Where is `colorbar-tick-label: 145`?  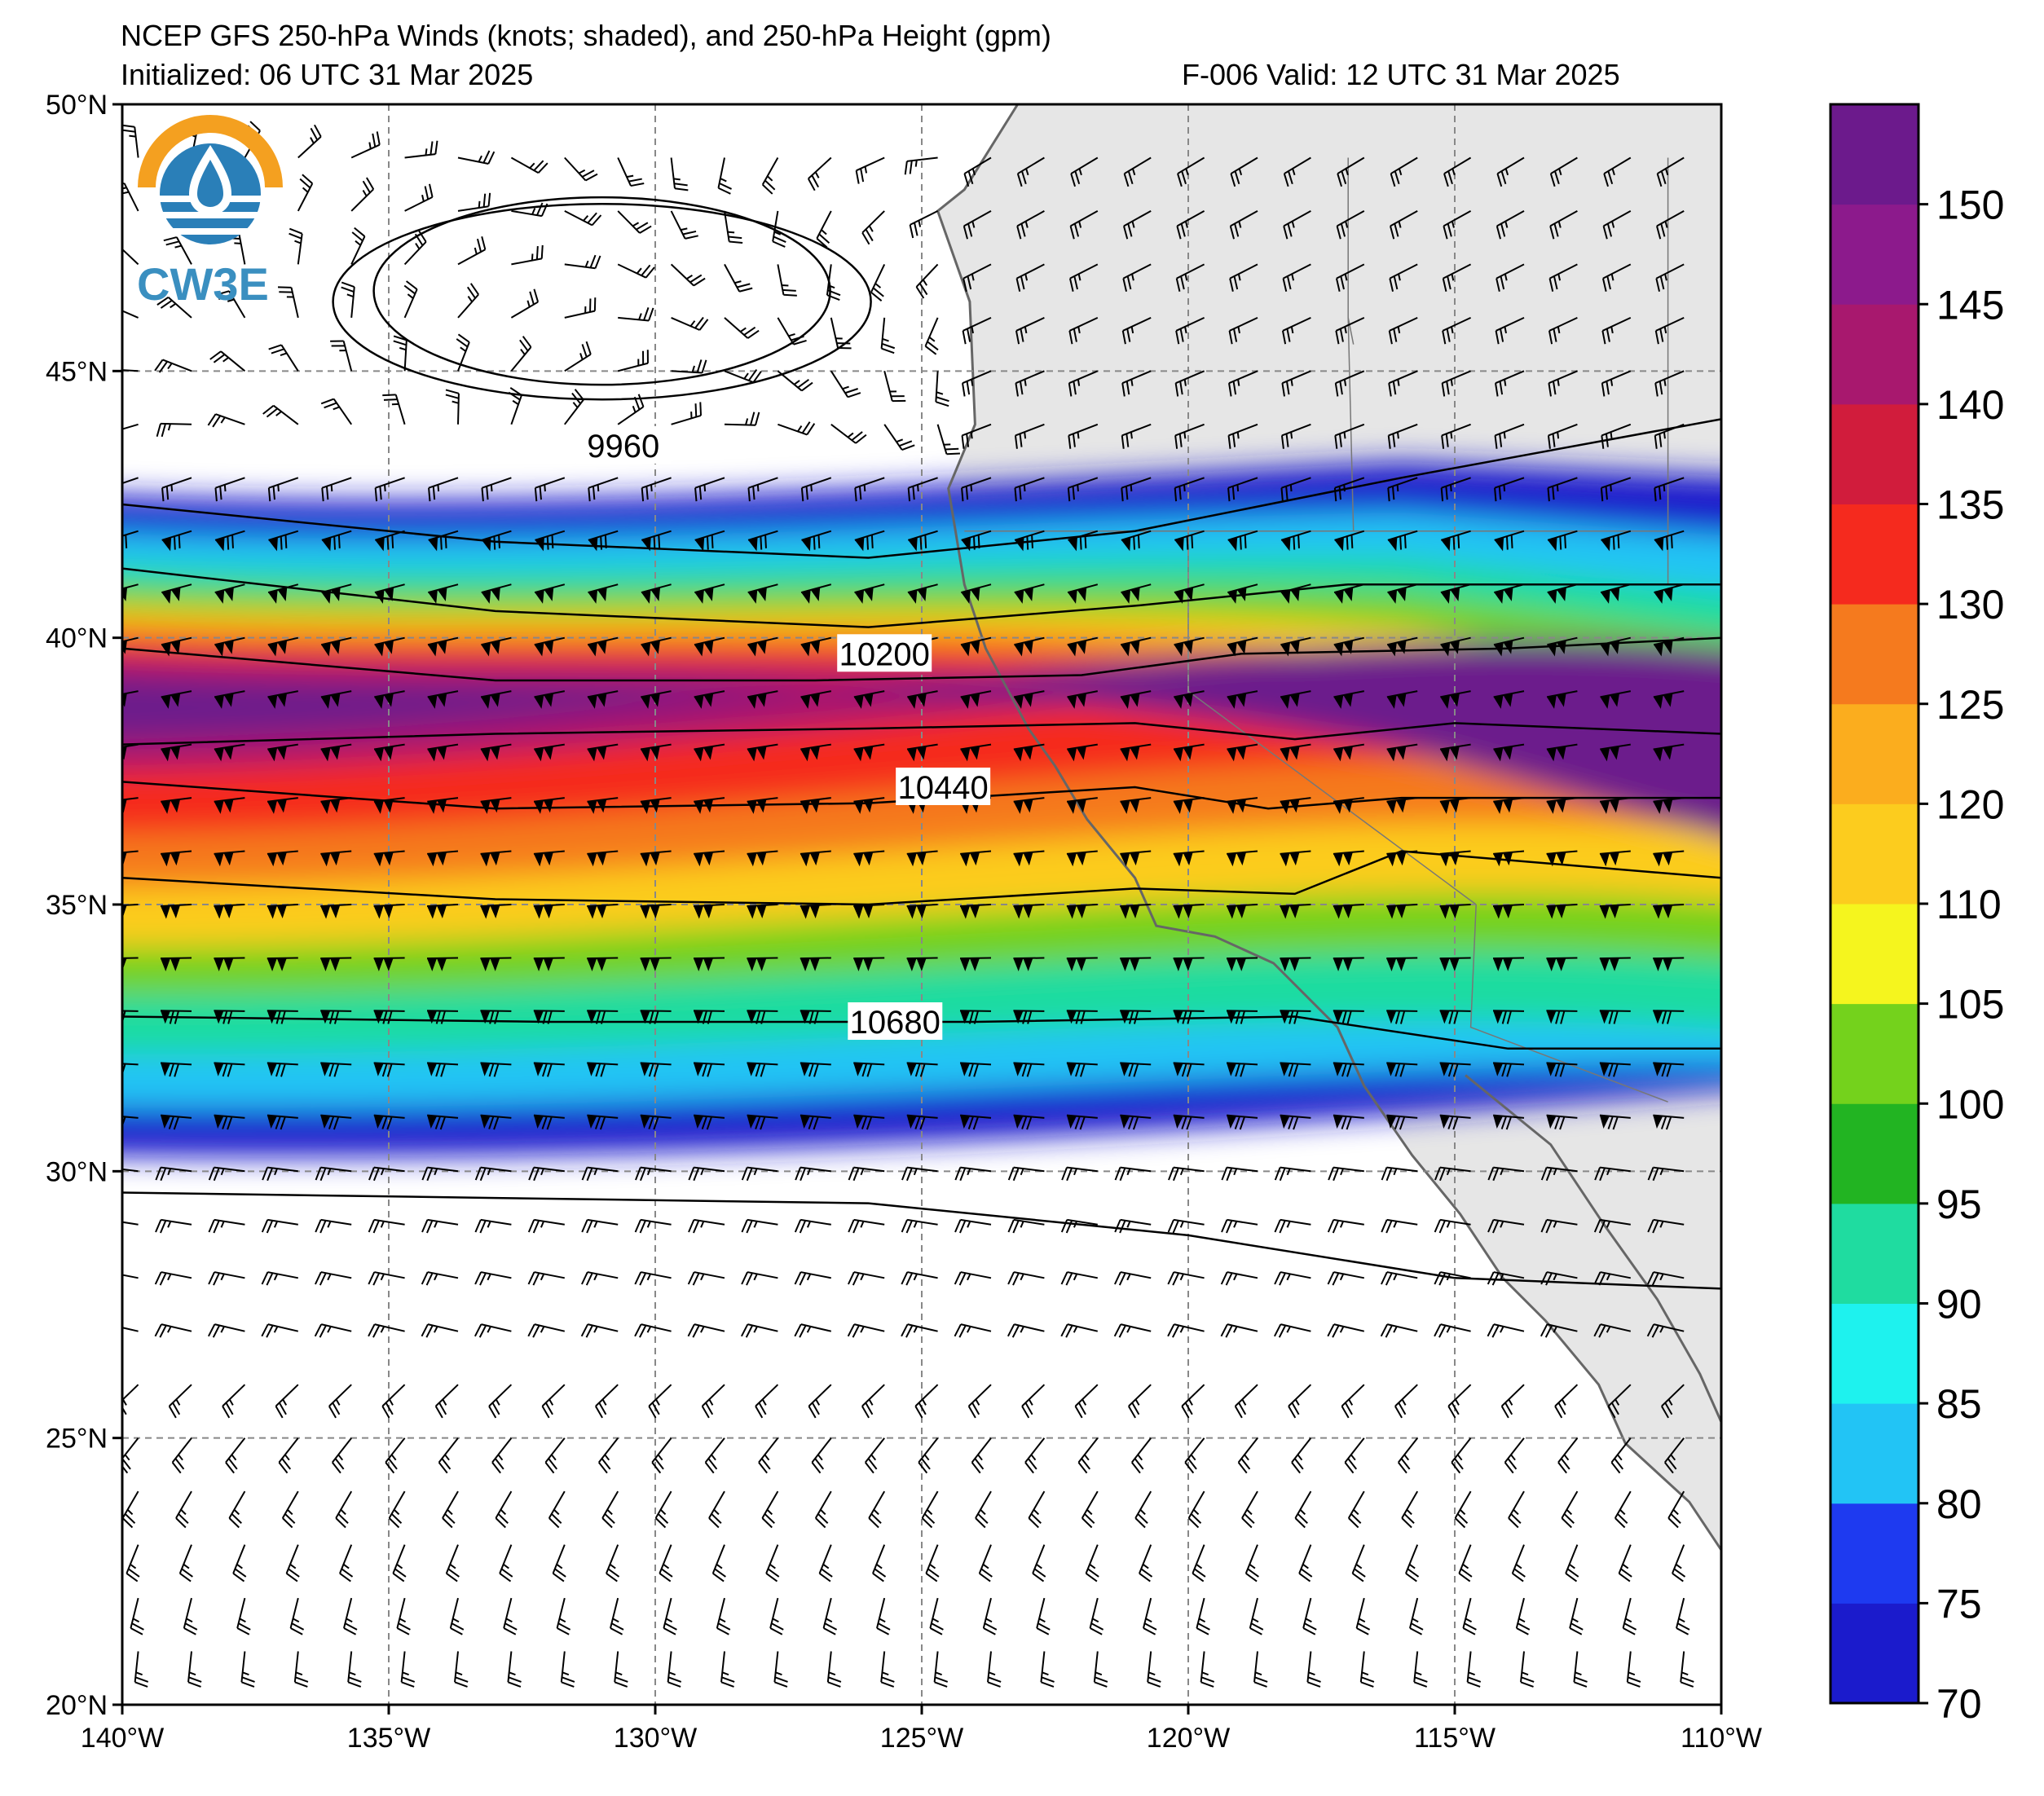 colorbar-tick-label: 145 is located at coordinates (1970, 305).